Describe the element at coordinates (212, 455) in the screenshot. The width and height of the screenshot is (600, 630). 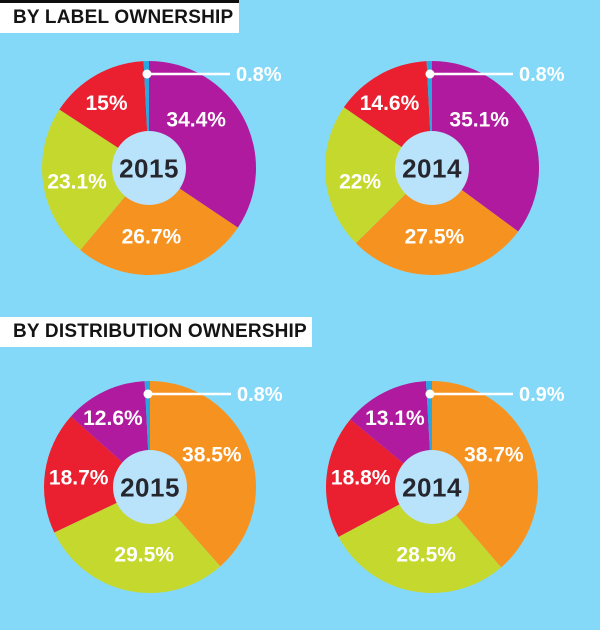
I see `slice-percent-label: 38.5%` at that location.